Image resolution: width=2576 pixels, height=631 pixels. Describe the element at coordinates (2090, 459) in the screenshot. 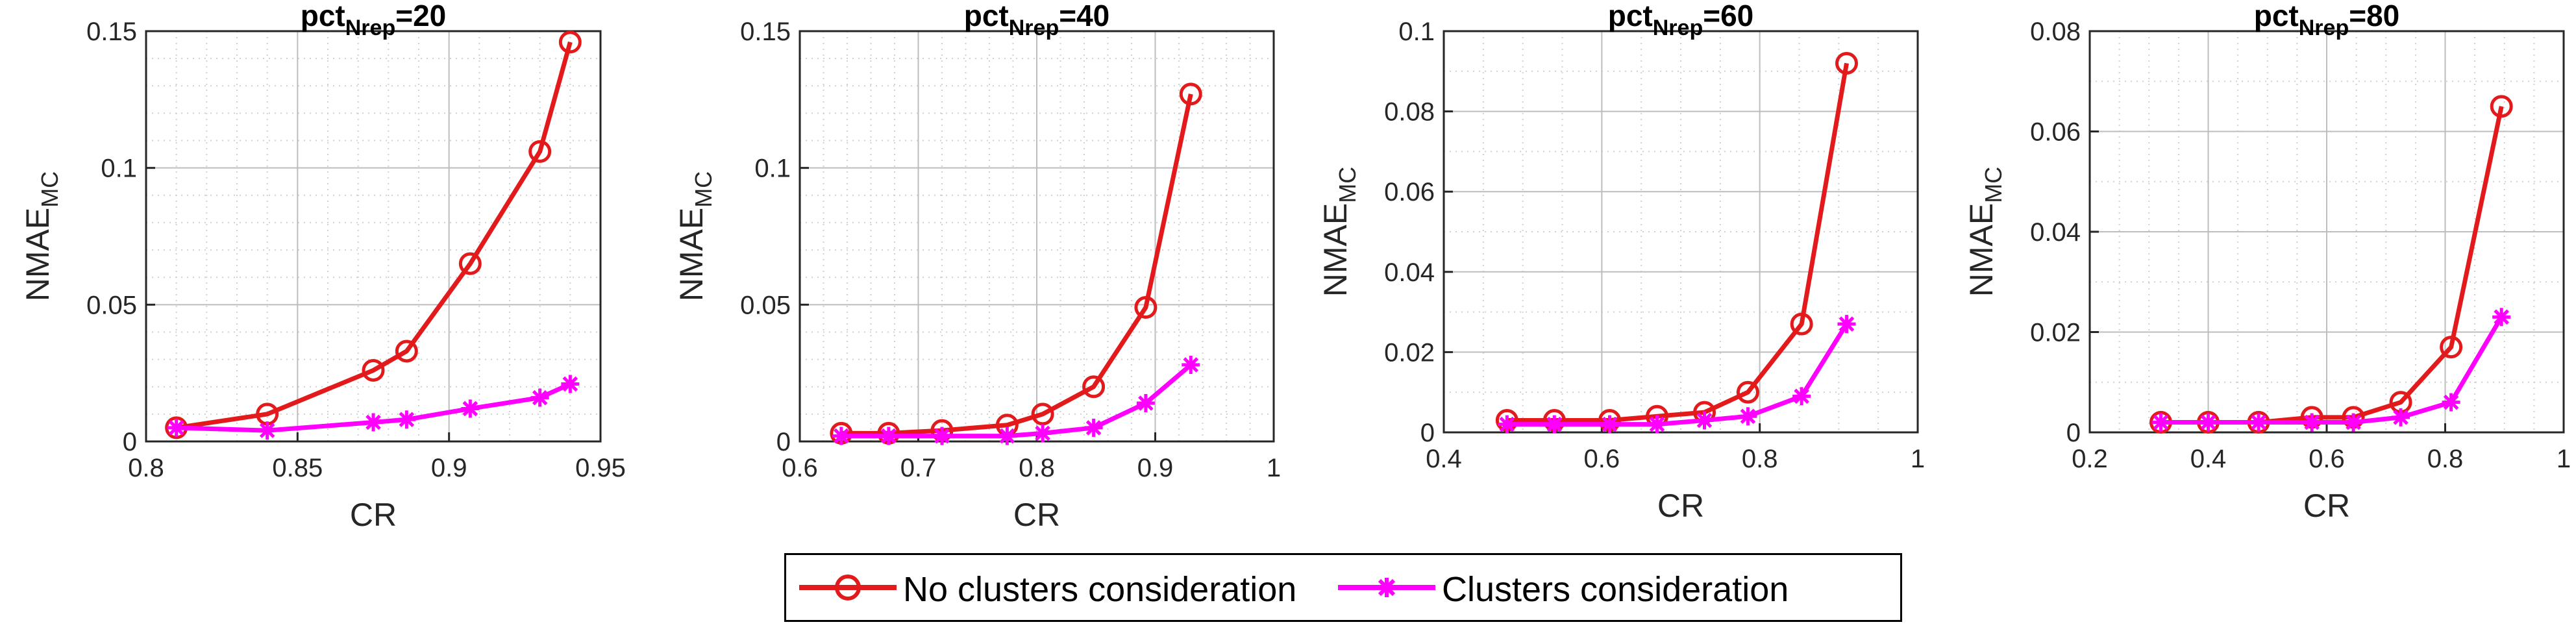

I see `x-tick-label: 0.2` at that location.